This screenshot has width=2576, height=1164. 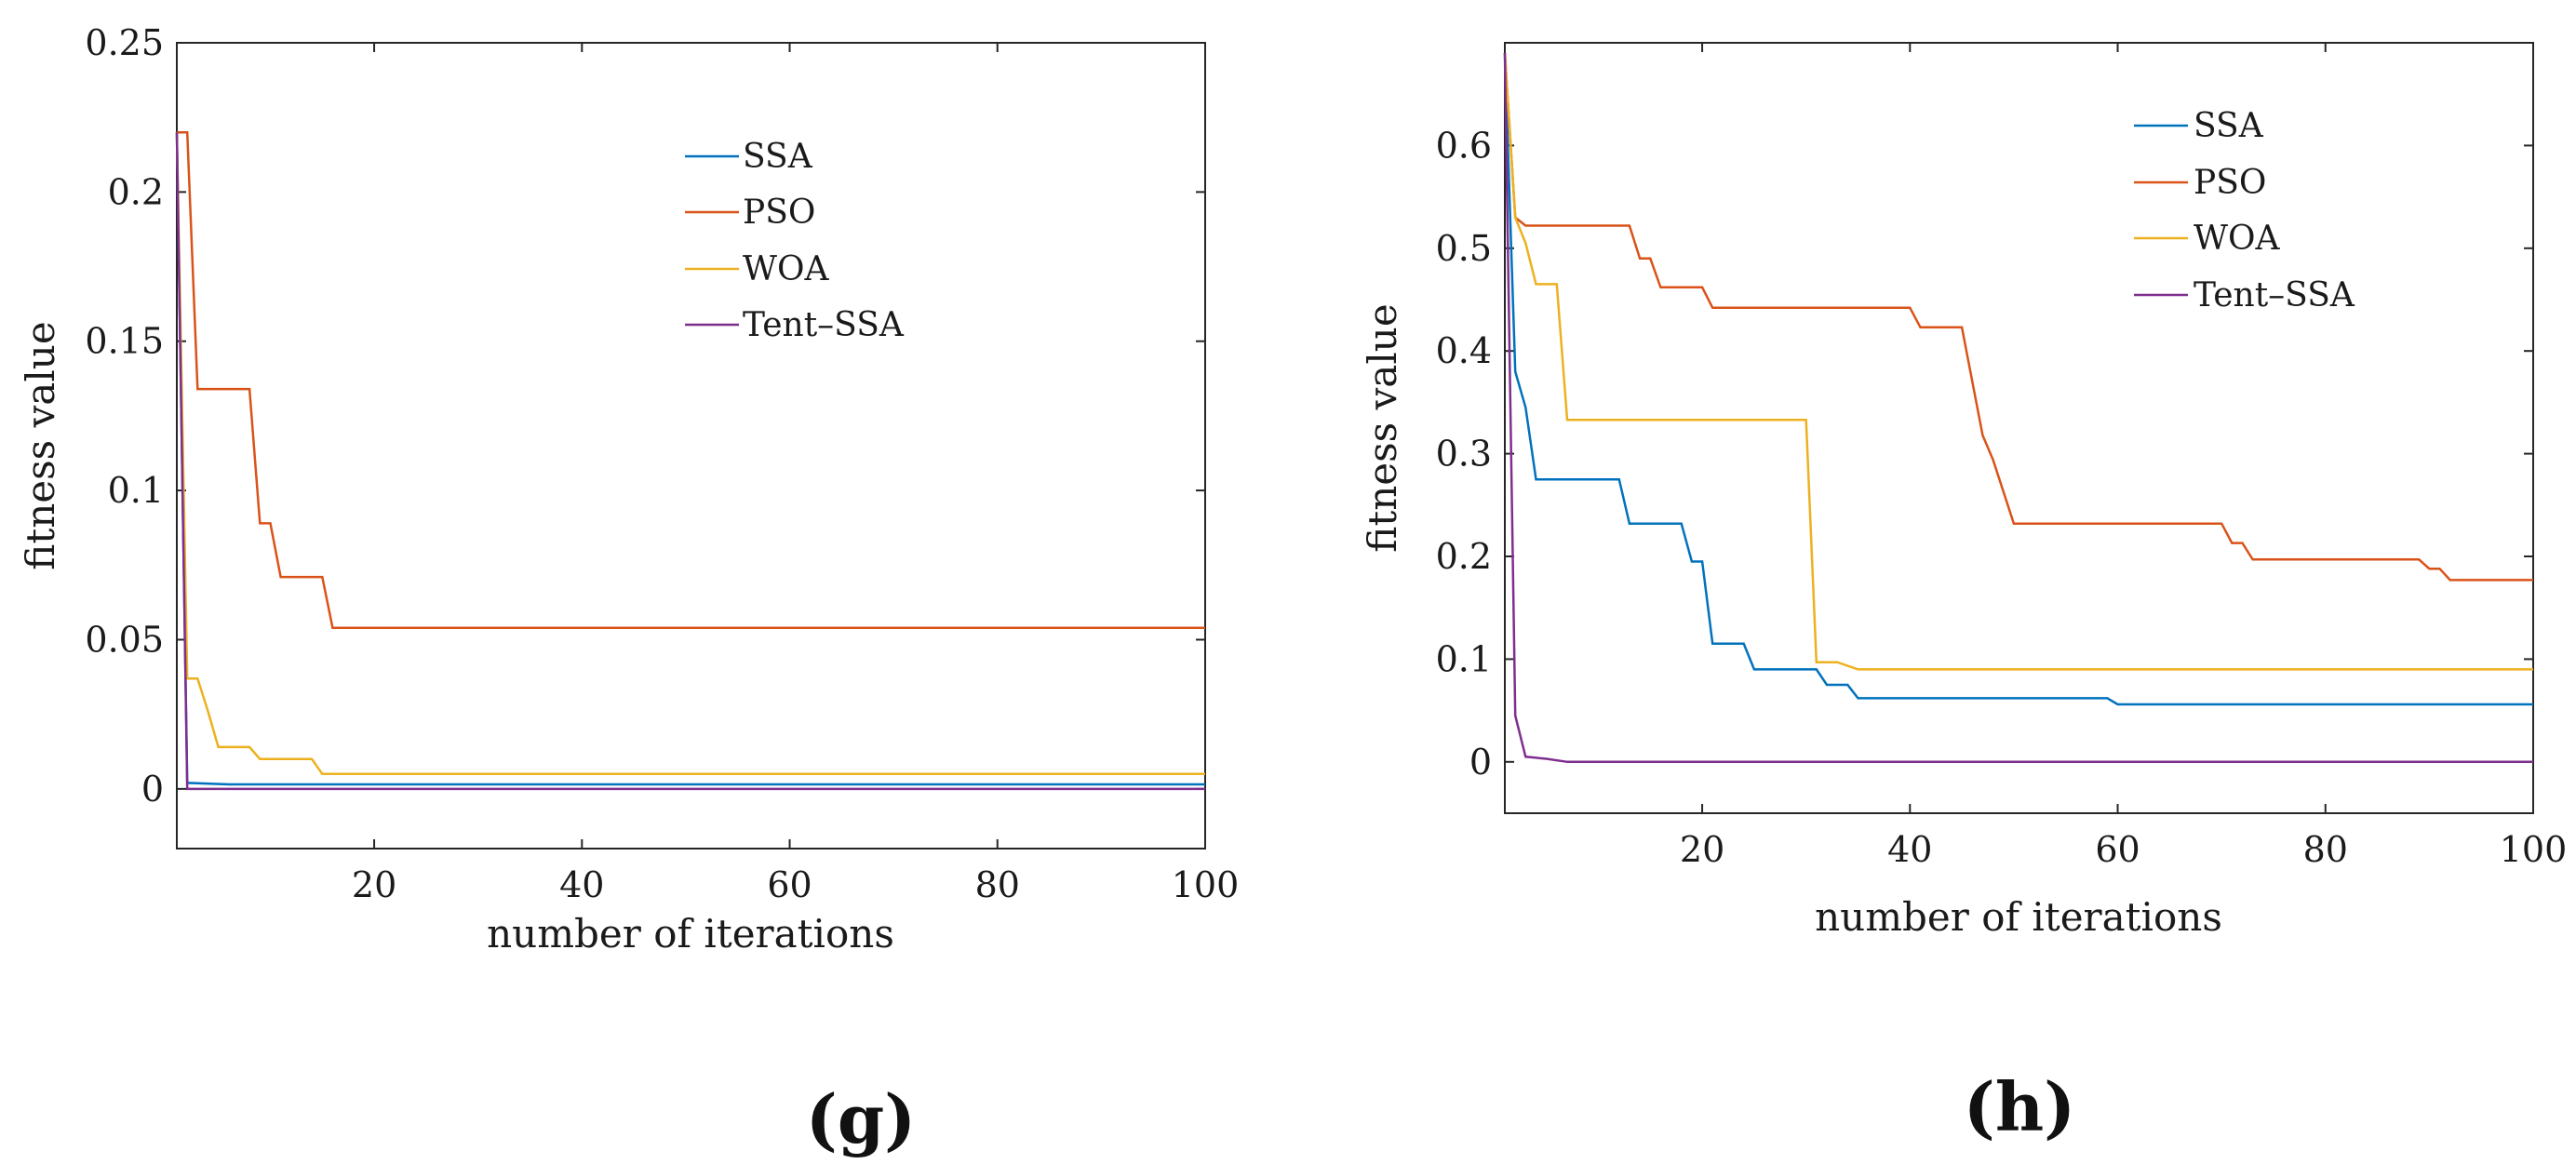 I want to click on y-axis-label-h: fitness value, so click(x=1382, y=427).